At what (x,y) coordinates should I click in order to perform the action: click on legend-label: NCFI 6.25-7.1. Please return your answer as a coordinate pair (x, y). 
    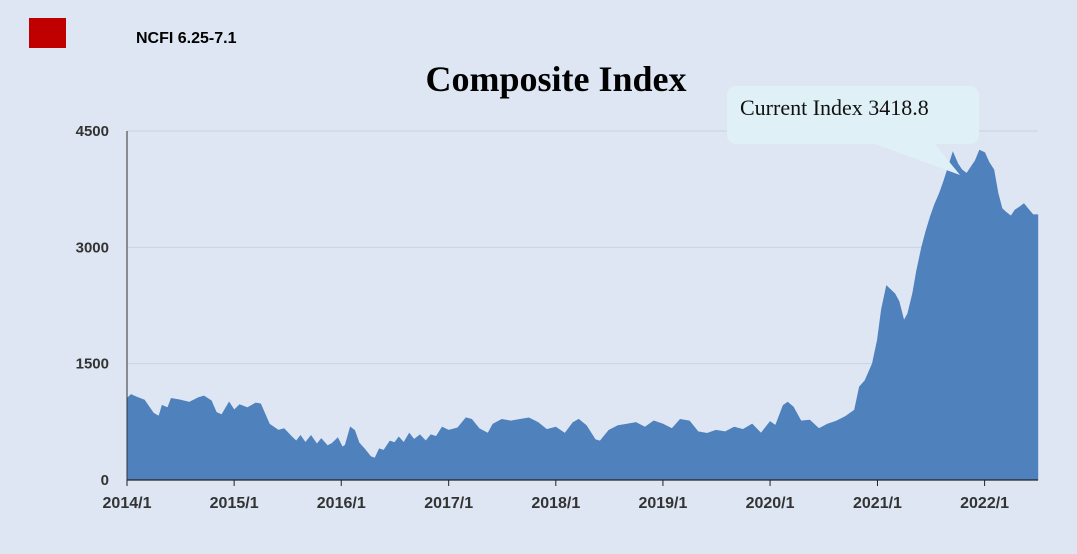
    Looking at the image, I should click on (186, 38).